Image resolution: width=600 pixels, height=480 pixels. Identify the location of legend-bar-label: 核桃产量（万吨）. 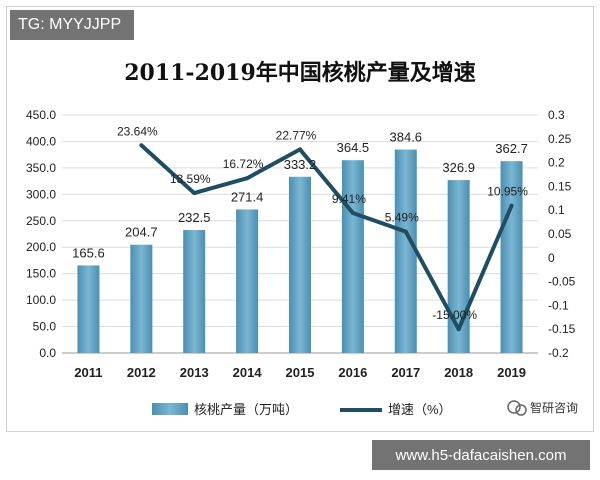
(246, 409).